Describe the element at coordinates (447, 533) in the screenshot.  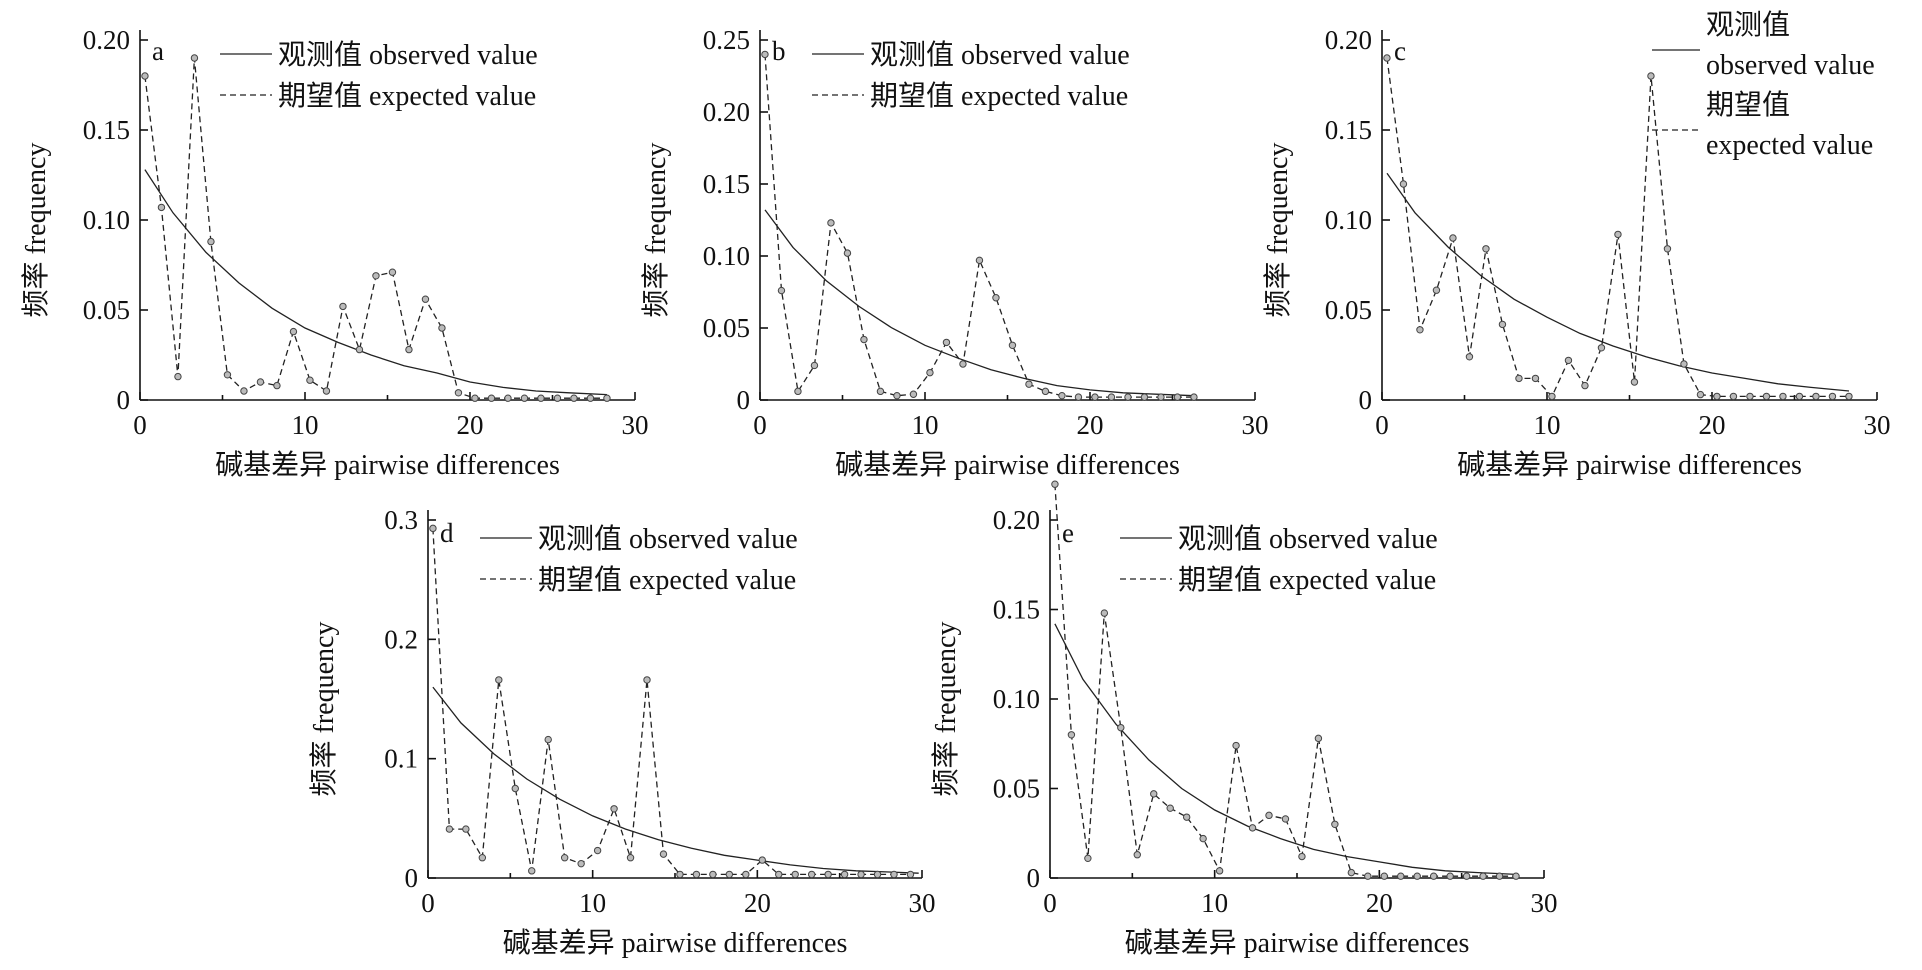
I see `panel-label: d` at that location.